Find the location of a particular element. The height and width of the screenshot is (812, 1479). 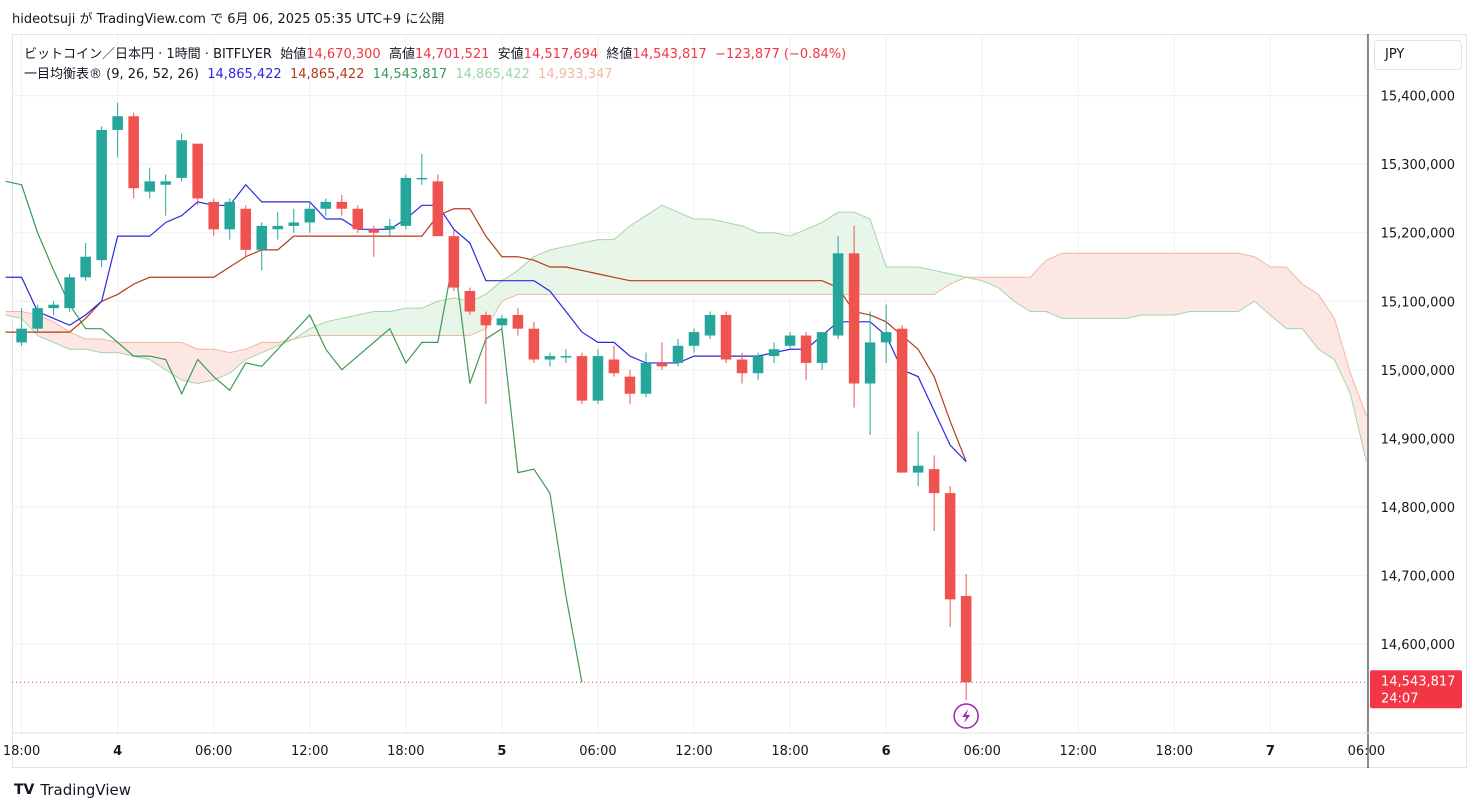

span-b-value: 14,933,347 is located at coordinates (575, 74).